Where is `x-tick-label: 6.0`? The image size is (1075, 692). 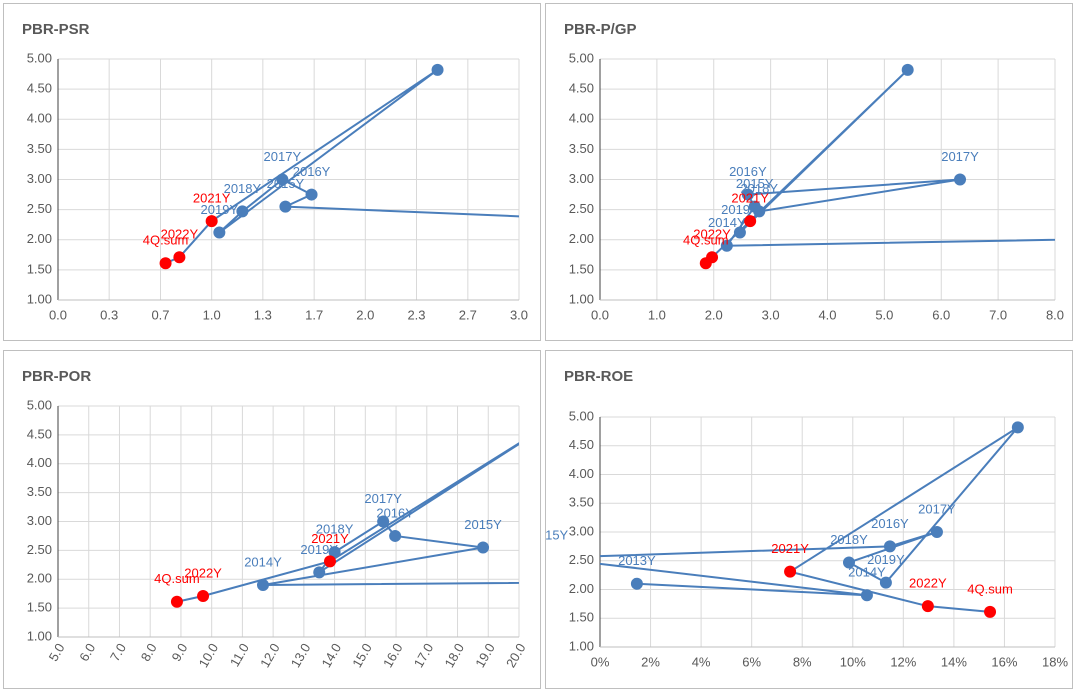 x-tick-label: 6.0 is located at coordinates (941, 314).